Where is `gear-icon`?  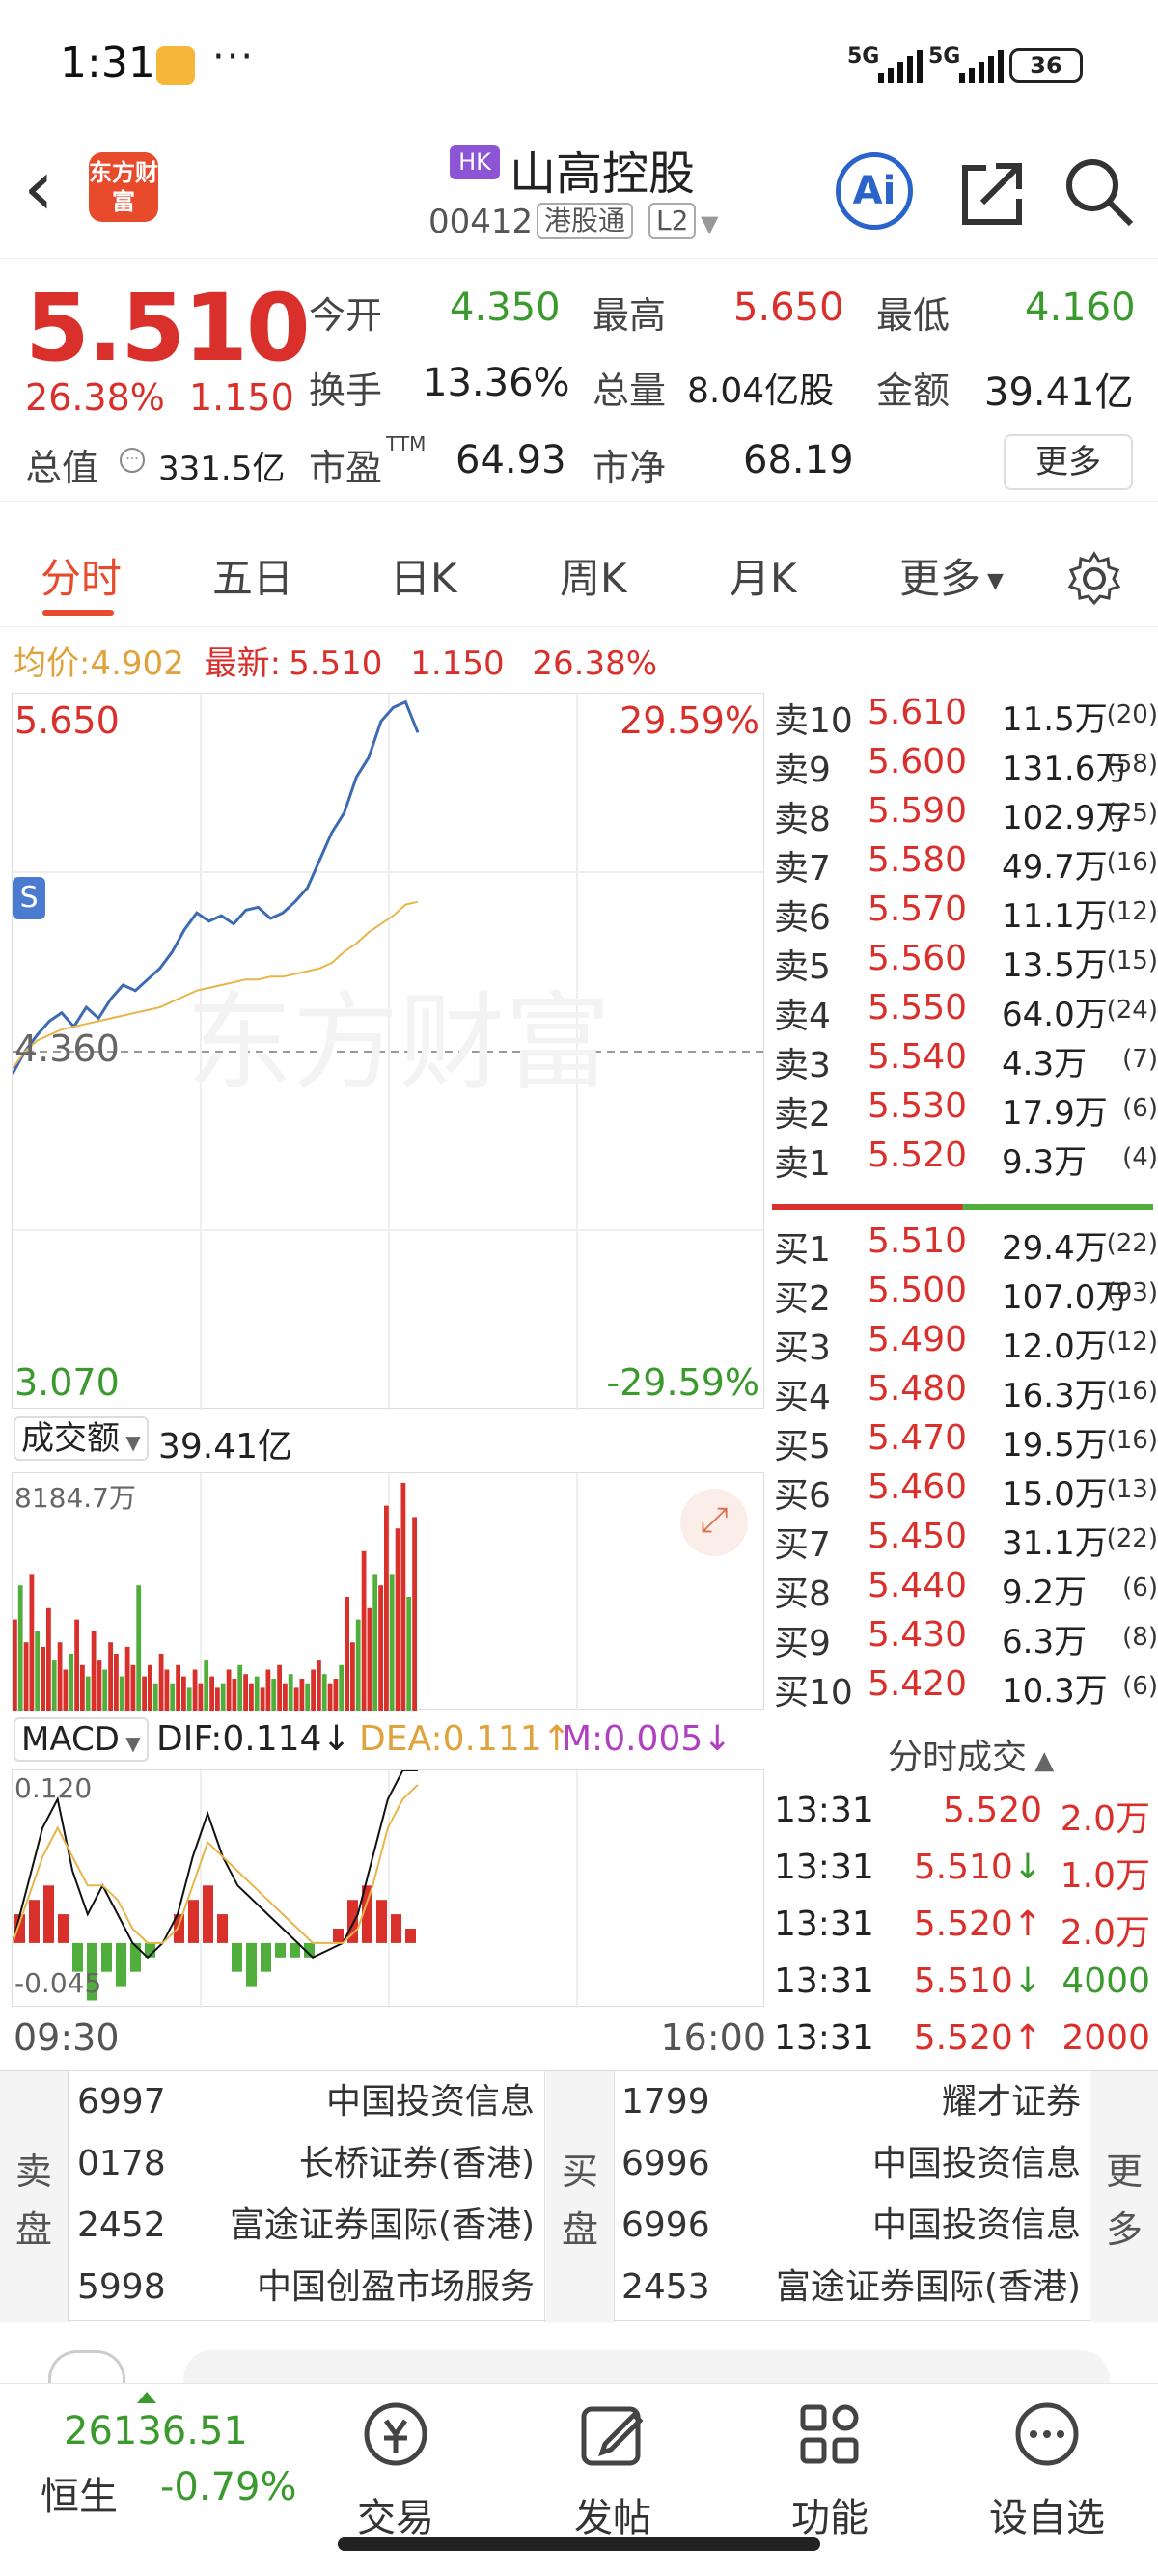
gear-icon is located at coordinates (1094, 579).